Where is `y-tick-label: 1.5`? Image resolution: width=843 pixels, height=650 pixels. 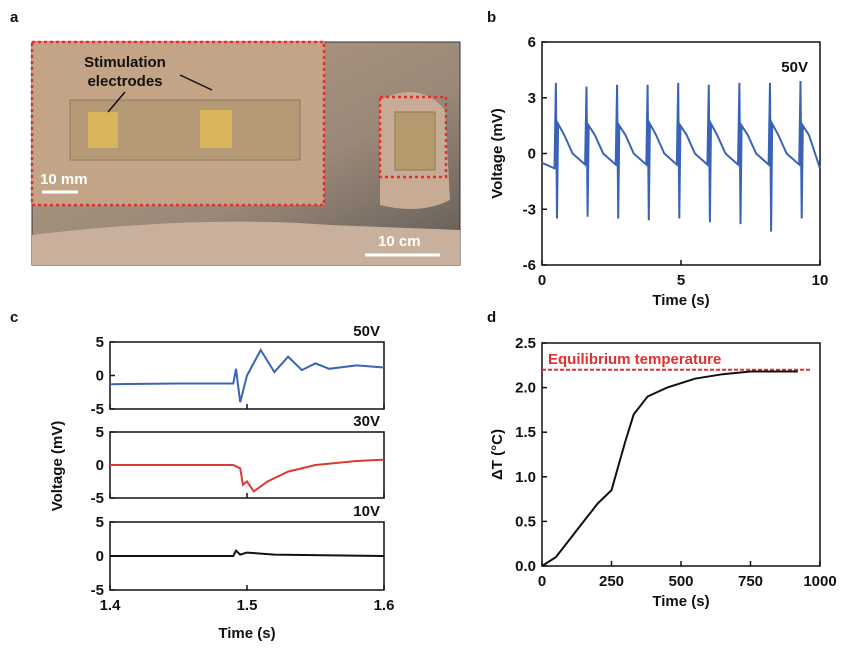 y-tick-label: 1.5 is located at coordinates (525, 432).